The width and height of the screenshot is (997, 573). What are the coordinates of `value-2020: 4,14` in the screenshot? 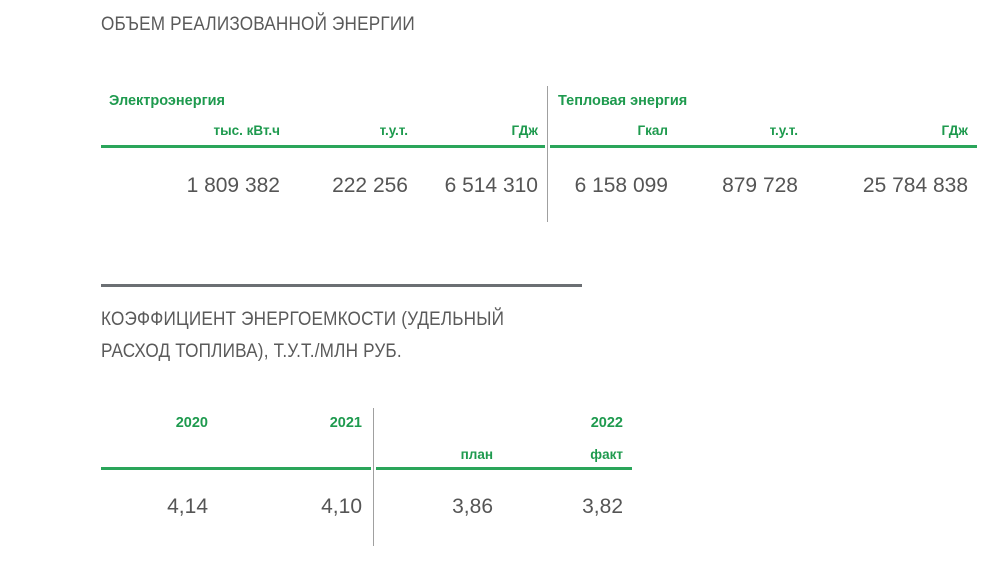 It's located at (187, 506).